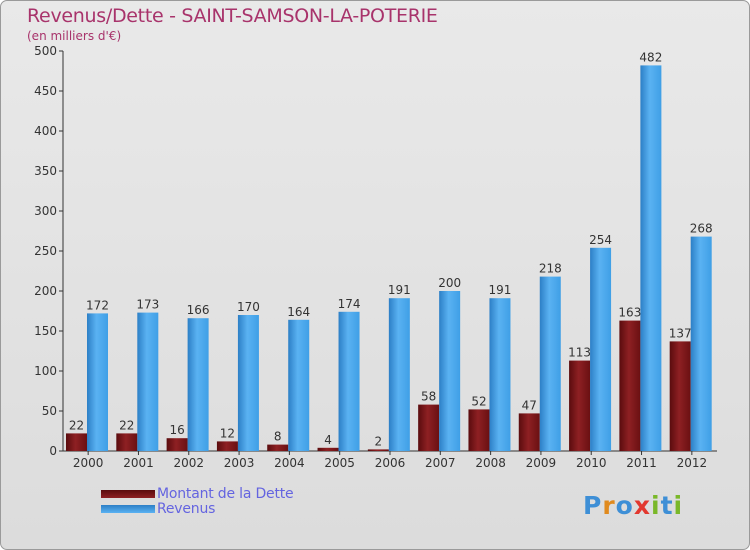 This screenshot has width=750, height=550. I want to click on value-label-dette-2001: 22, so click(126, 425).